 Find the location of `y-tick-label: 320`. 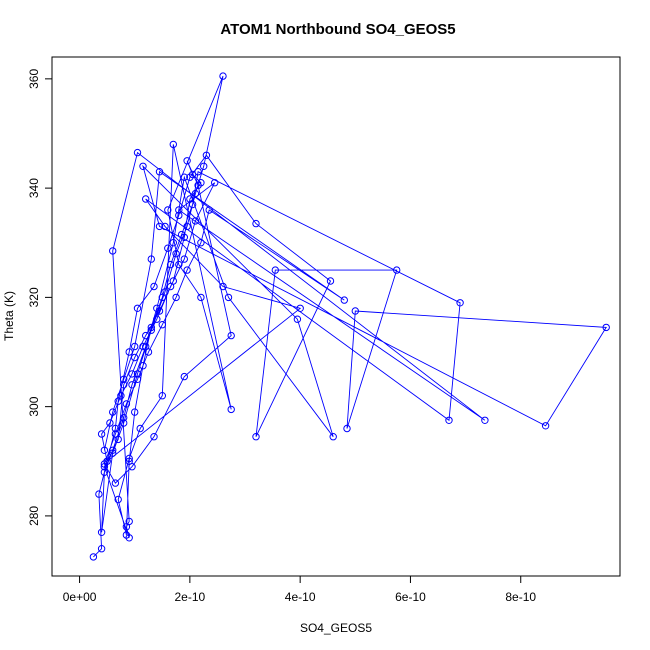

y-tick-label: 320 is located at coordinates (34, 297).